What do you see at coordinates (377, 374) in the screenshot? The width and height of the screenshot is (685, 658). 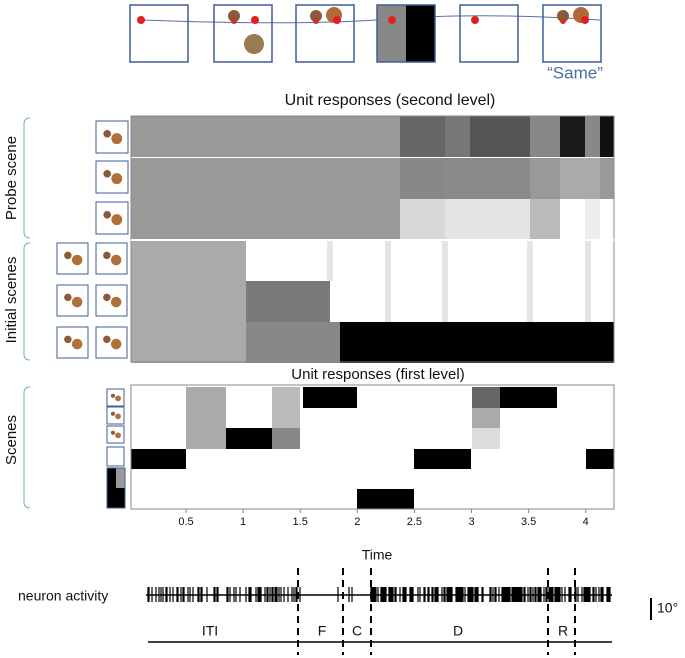 I see `first-level-title: Unit responses (first level)` at bounding box center [377, 374].